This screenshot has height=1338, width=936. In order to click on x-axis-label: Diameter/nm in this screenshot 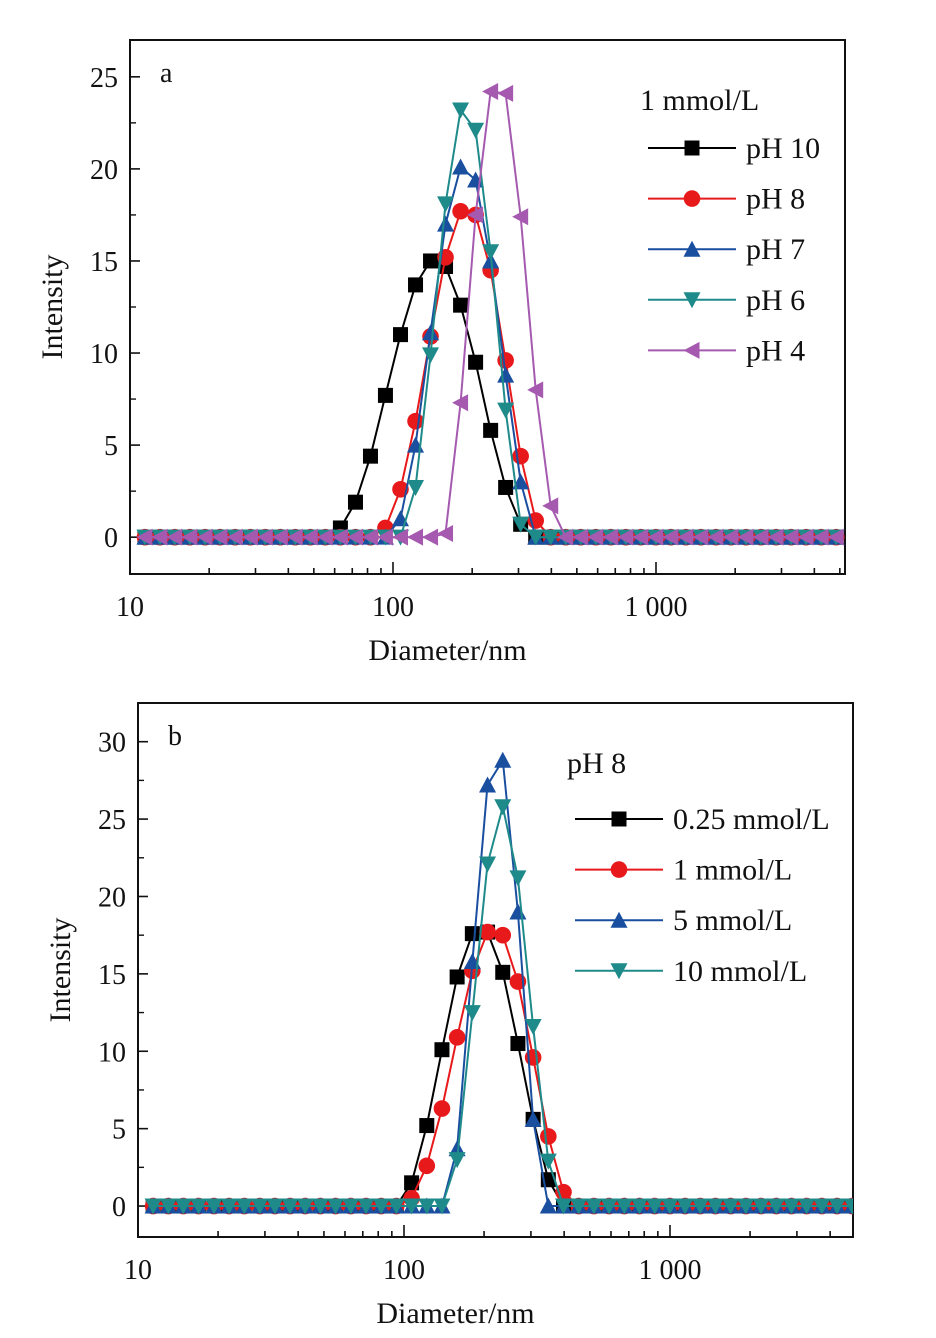, I will do `click(447, 650)`.